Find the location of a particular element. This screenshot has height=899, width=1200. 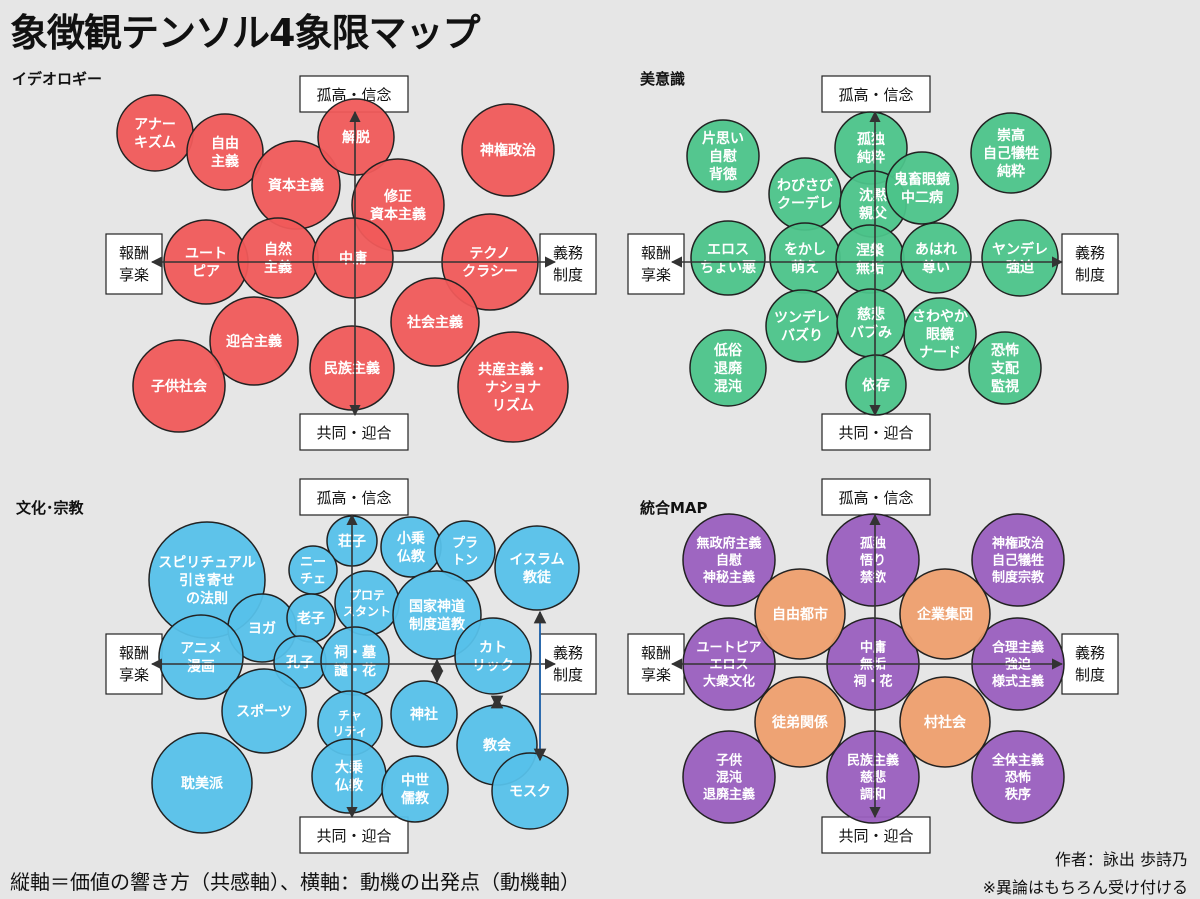

concept-label: 神社 is located at coordinates (424, 714).